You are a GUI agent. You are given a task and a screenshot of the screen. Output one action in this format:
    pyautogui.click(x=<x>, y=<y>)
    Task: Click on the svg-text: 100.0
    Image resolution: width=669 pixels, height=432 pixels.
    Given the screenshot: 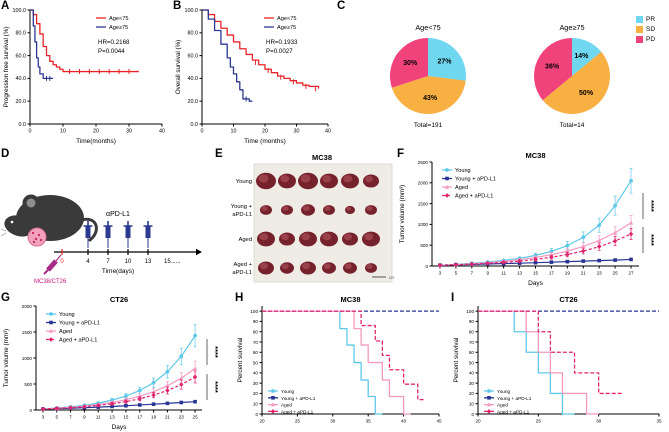 What is the action you would take?
    pyautogui.click(x=192, y=11)
    